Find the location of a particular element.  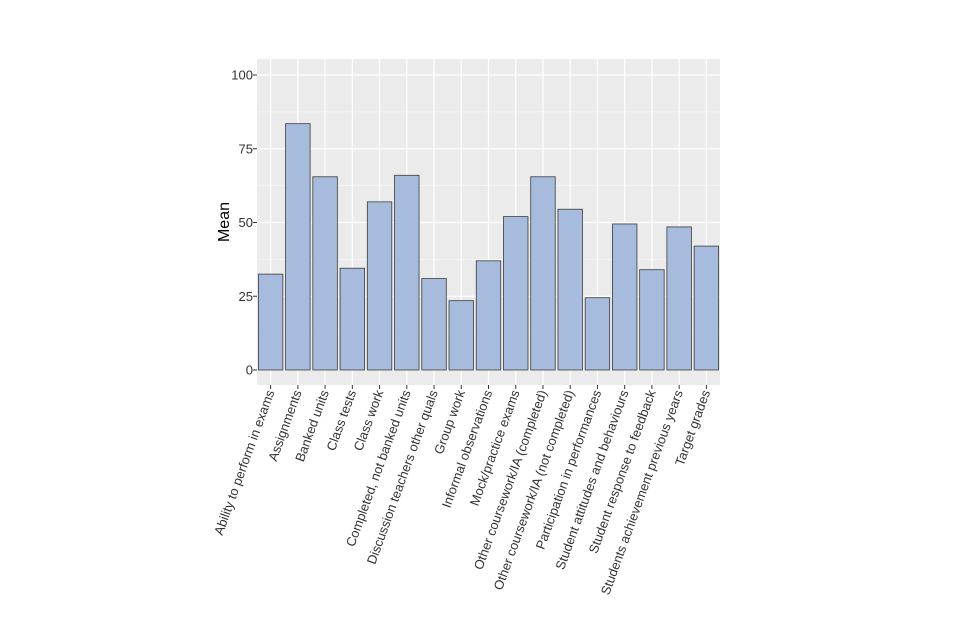

y-tick-label: 0 is located at coordinates (249, 370).